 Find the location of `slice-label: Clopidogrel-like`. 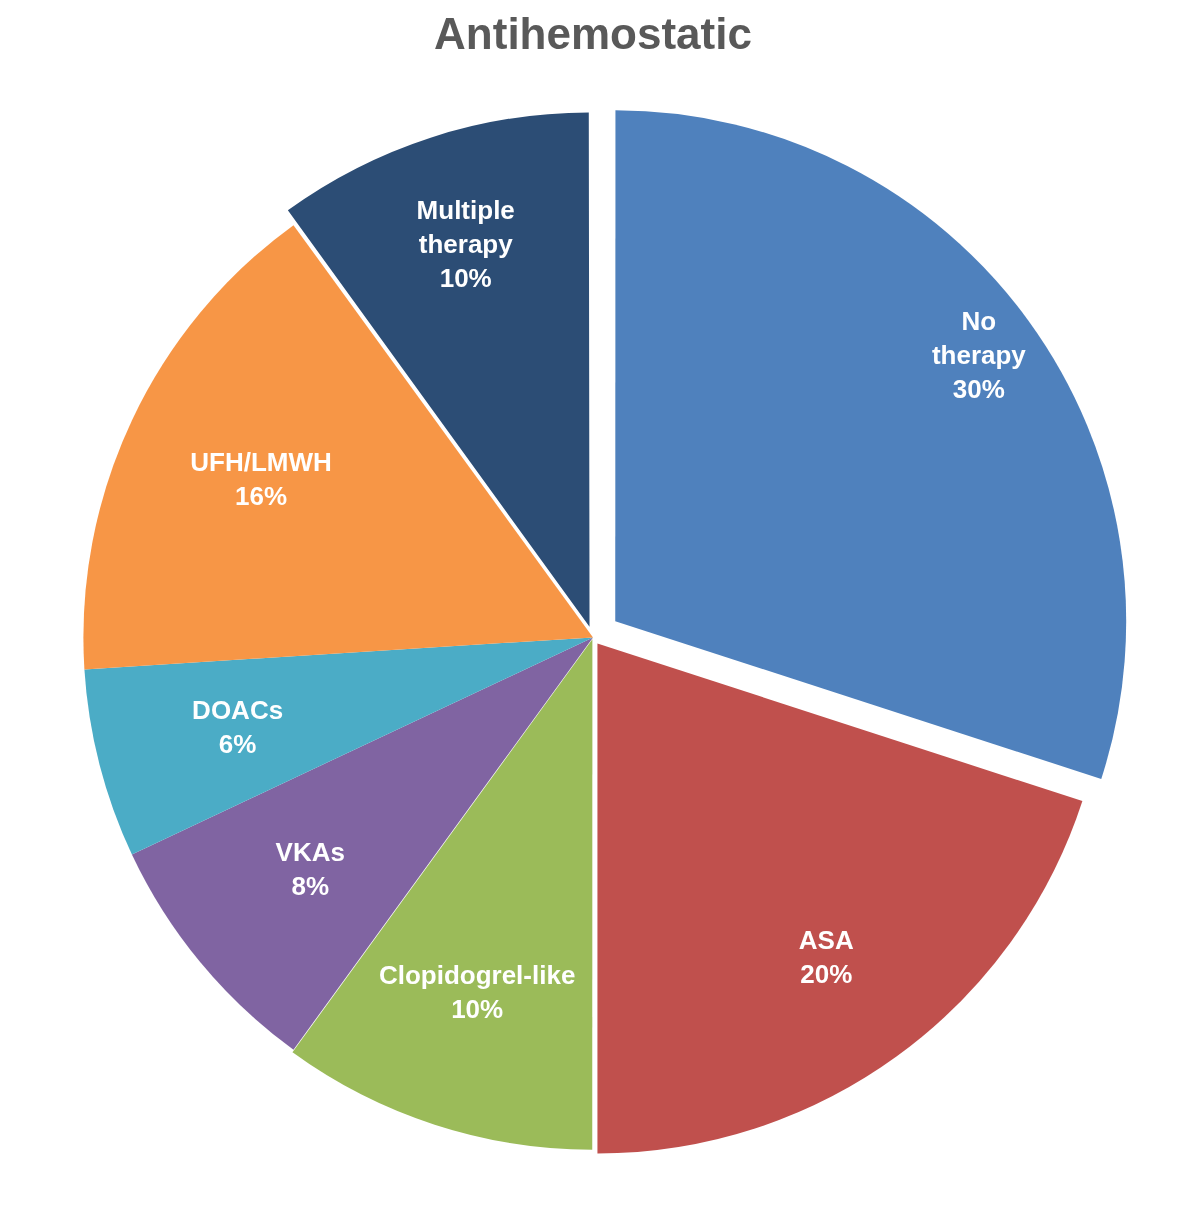

slice-label: Clopidogrel-like is located at coordinates (477, 975).